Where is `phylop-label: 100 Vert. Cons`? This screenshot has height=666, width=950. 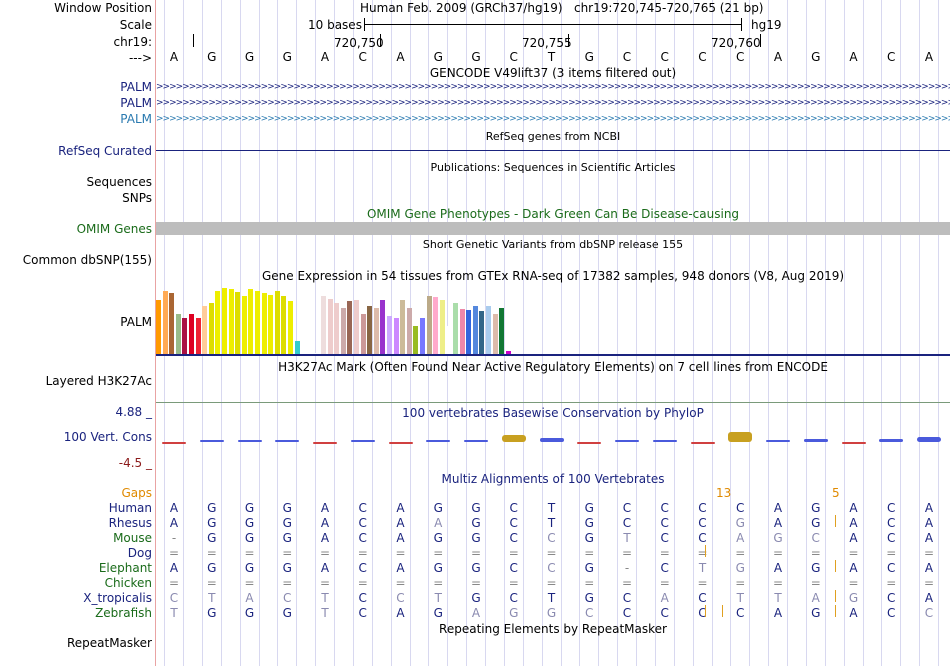
phylop-label: 100 Vert. Cons is located at coordinates (107, 437).